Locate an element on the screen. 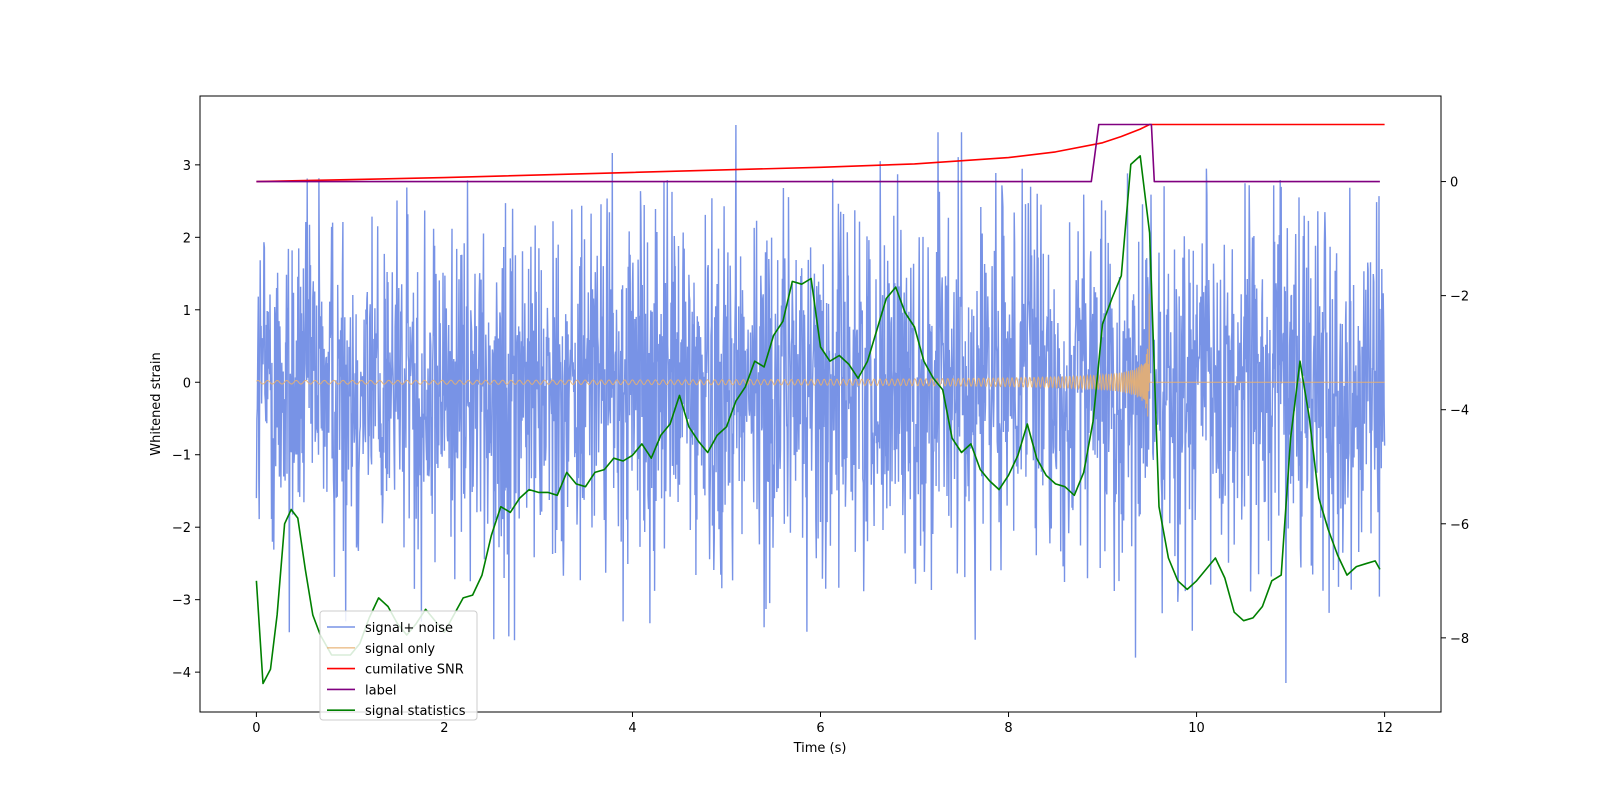 Image resolution: width=1600 pixels, height=800 pixels. y-tick-label: −2 is located at coordinates (181, 528).